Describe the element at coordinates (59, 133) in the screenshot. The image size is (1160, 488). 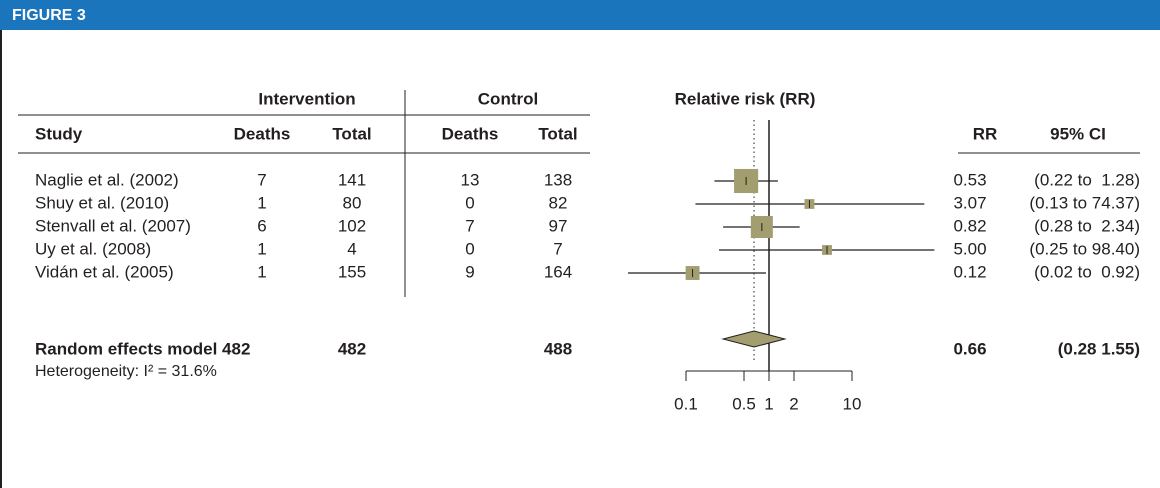
I see `column-header: Study` at that location.